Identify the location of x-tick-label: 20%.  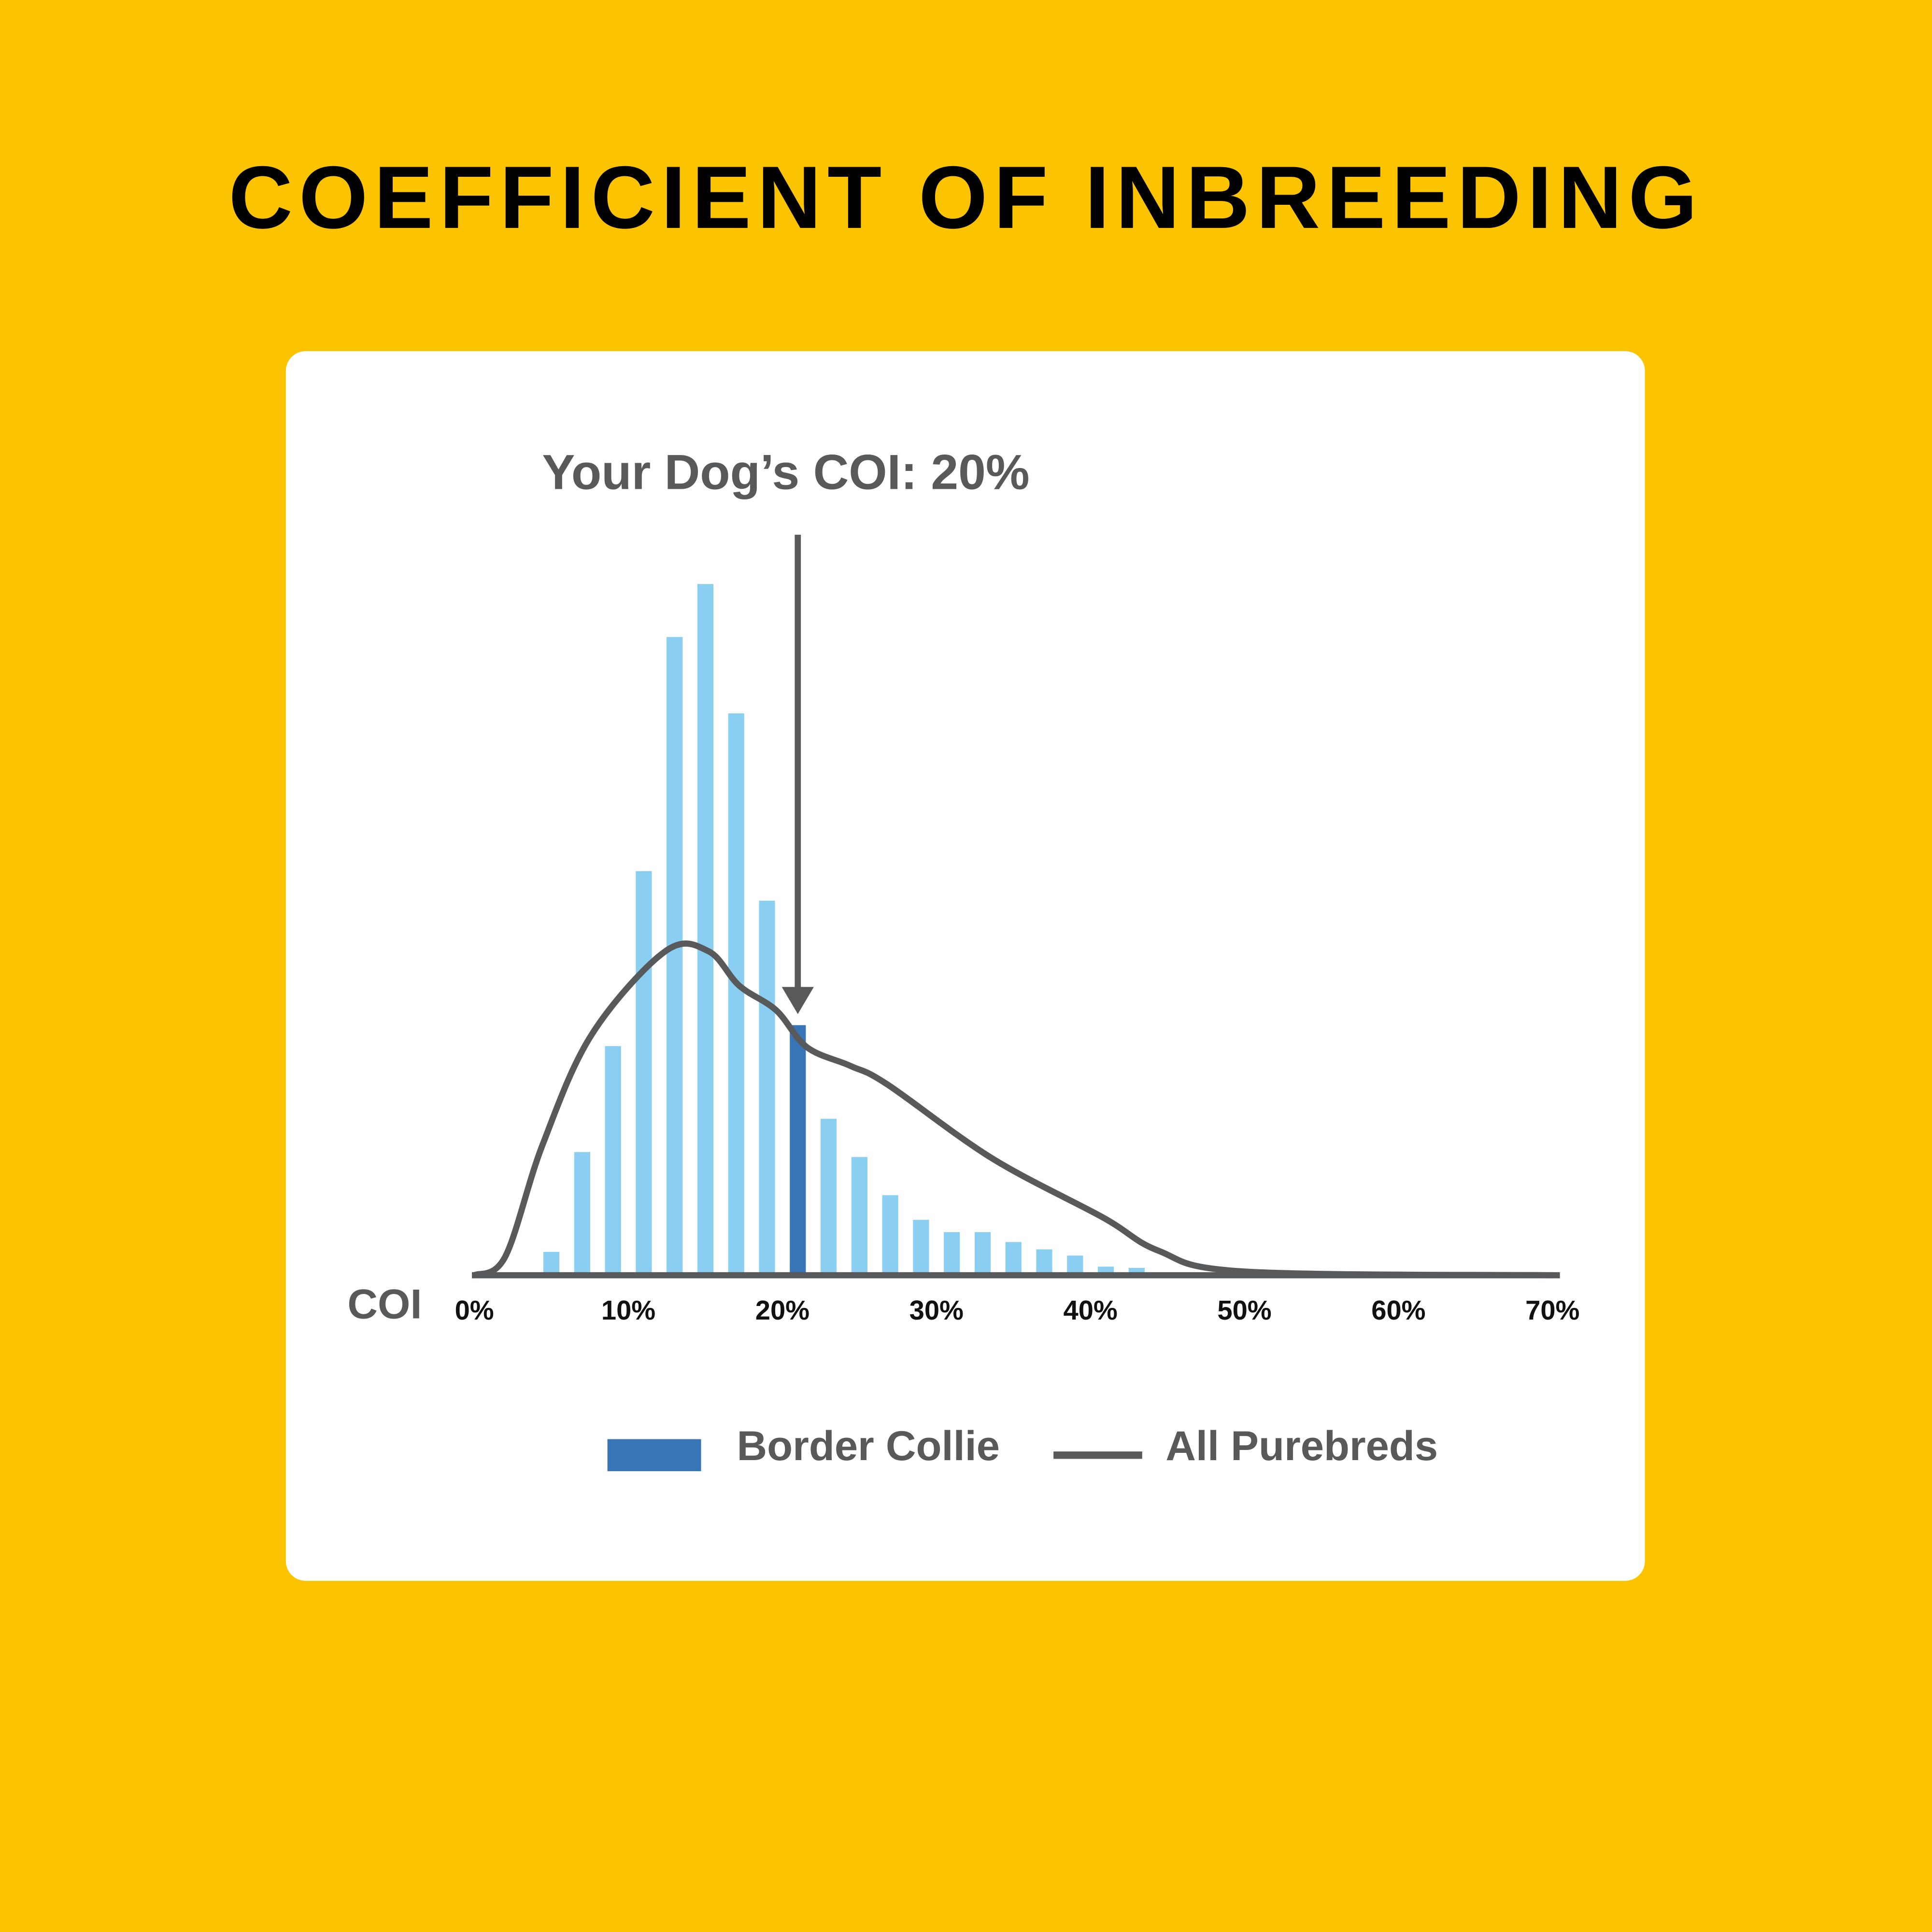
(782, 1310).